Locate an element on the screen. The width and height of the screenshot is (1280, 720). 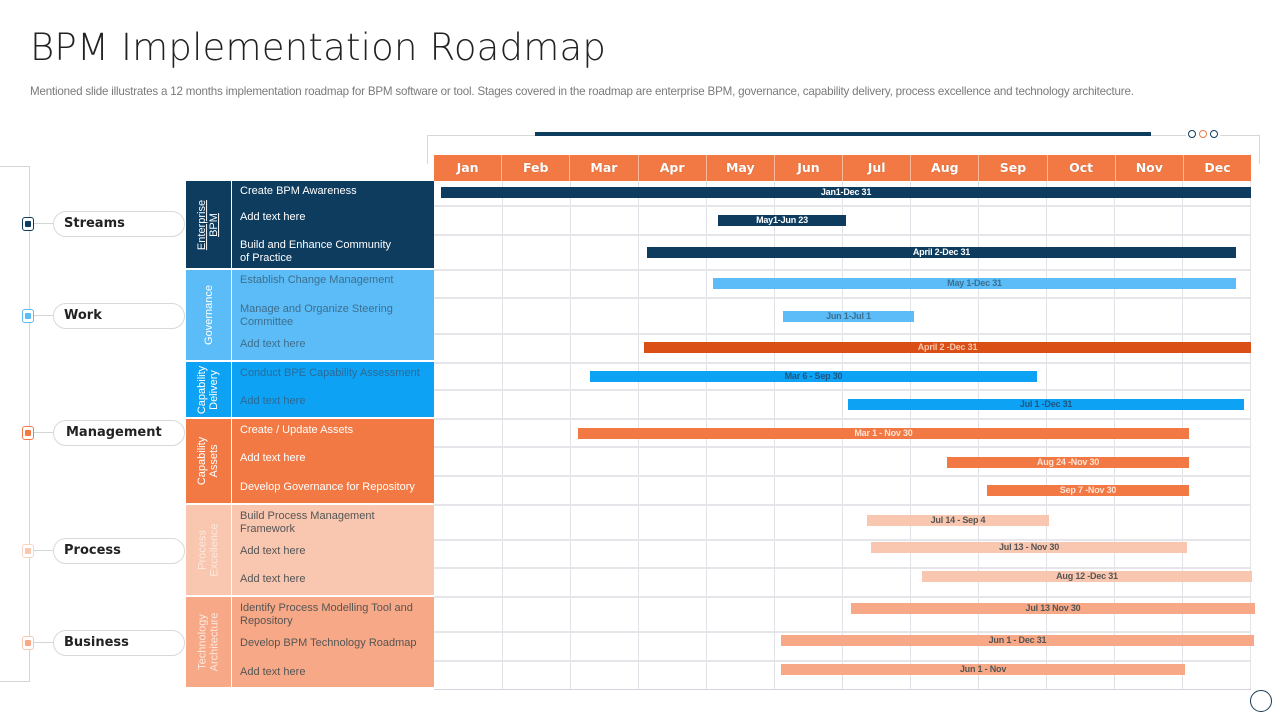
gantt-bar: Mar 6 - Sep 30 is located at coordinates (813, 376).